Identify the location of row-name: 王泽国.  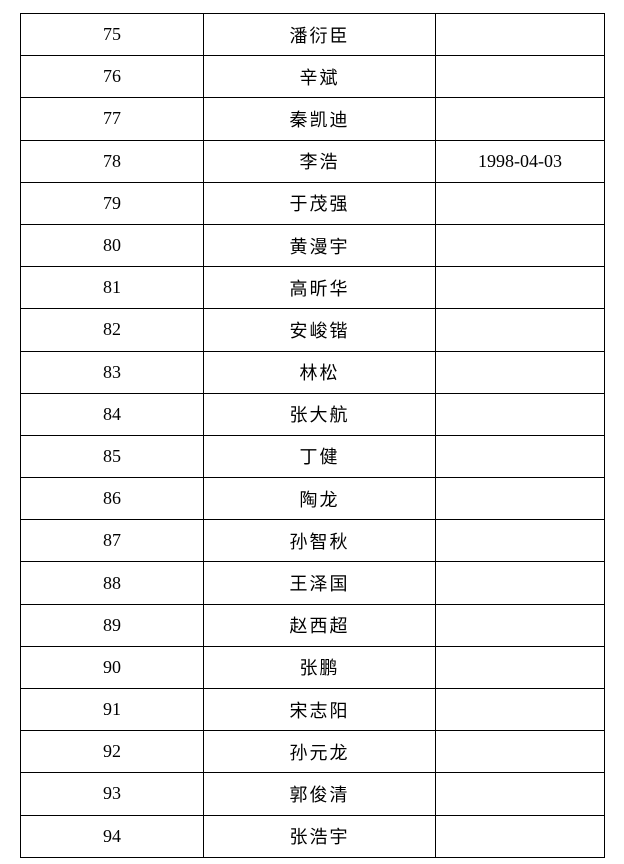
(319, 583).